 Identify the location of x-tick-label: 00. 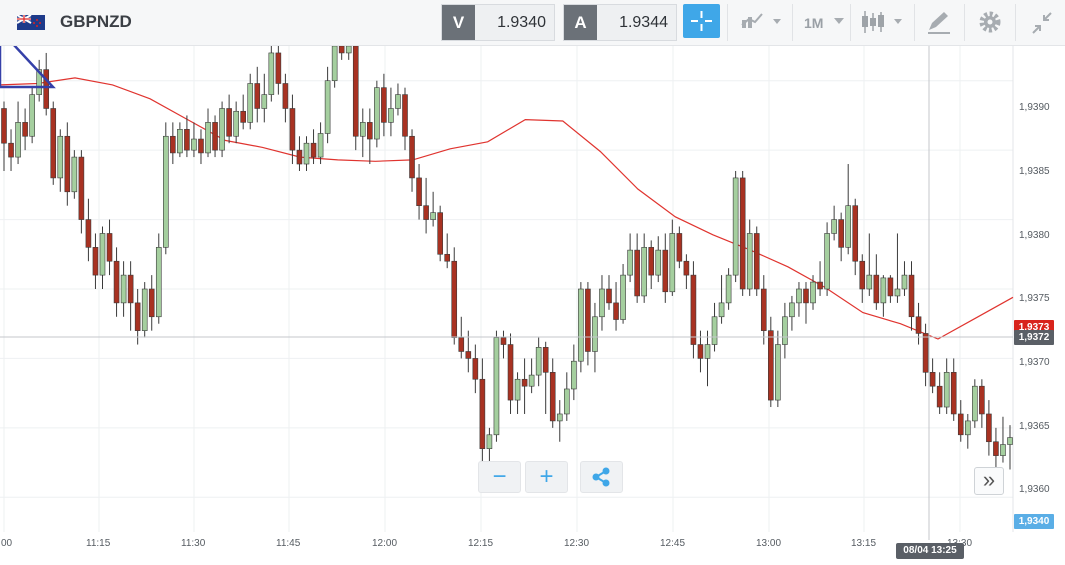
(7, 543).